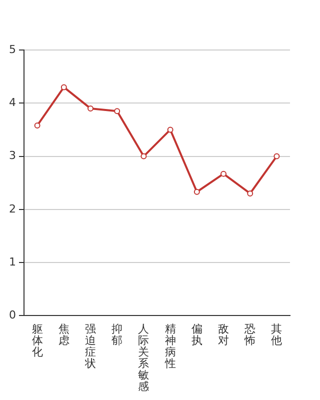 Image resolution: width=320 pixels, height=400 pixels. What do you see at coordinates (276, 334) in the screenshot?
I see `x-tick-label: 其他` at bounding box center [276, 334].